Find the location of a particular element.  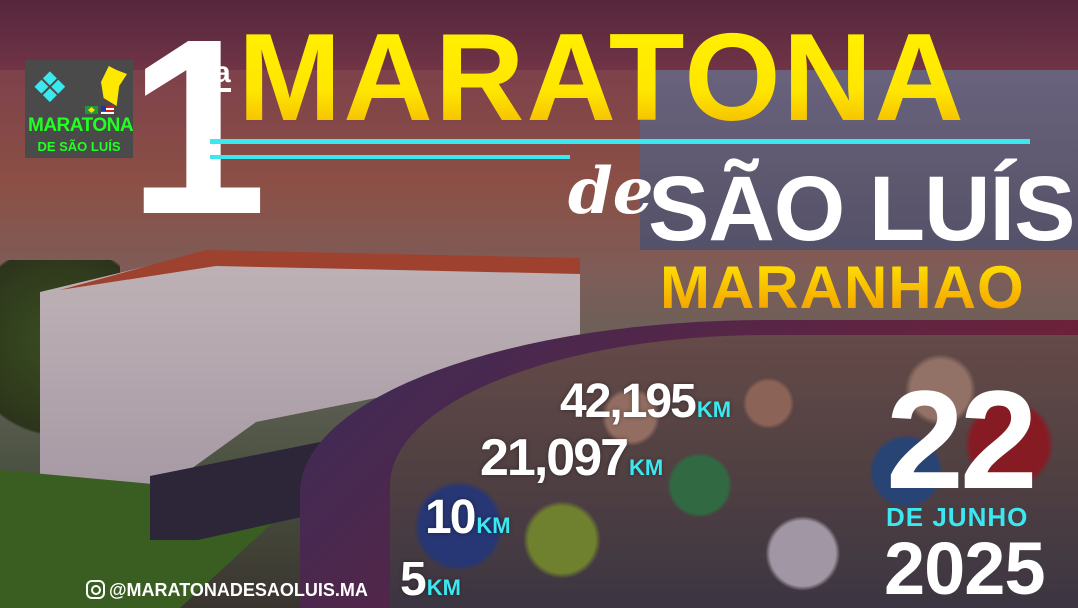

divider-line-short is located at coordinates (390, 157).